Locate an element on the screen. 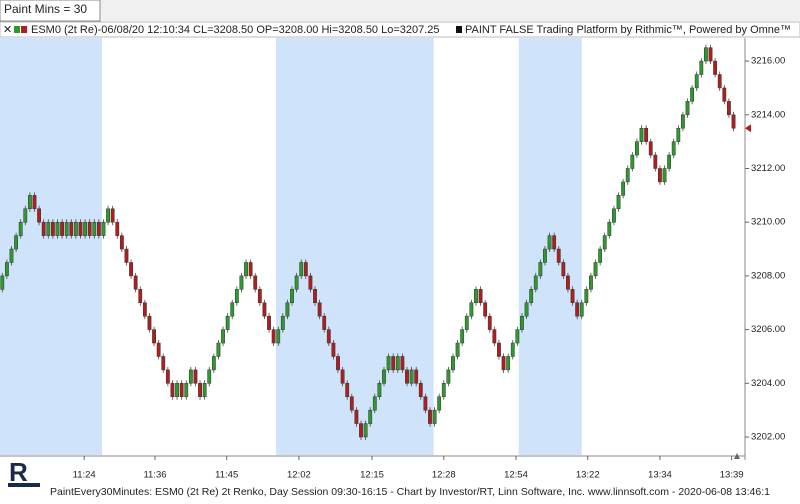 Image resolution: width=800 pixels, height=504 pixels. scroll-marker is located at coordinates (737, 456).